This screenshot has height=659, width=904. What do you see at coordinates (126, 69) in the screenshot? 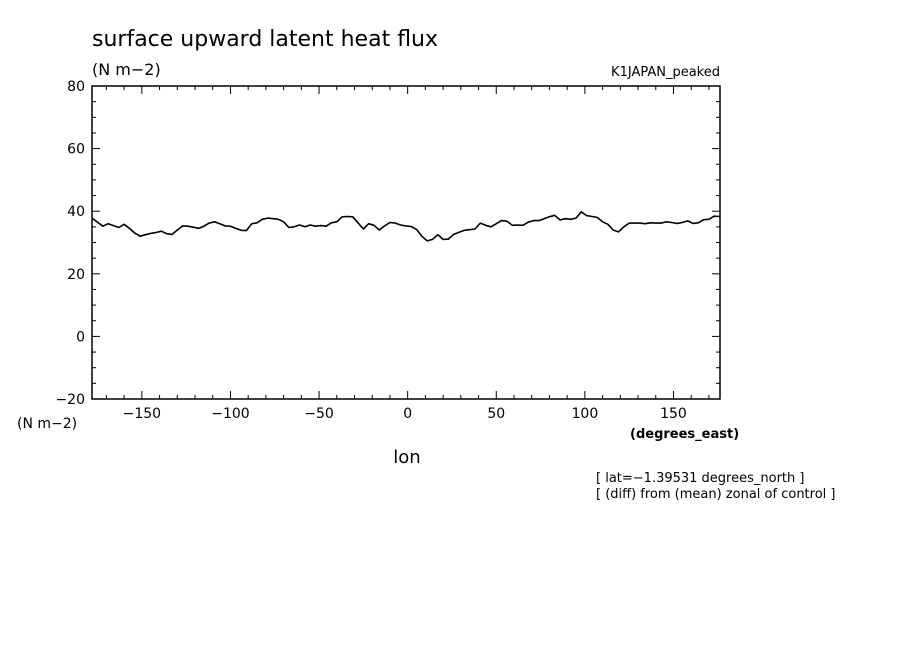
I see `title-units-label: (N m−2)` at bounding box center [126, 69].